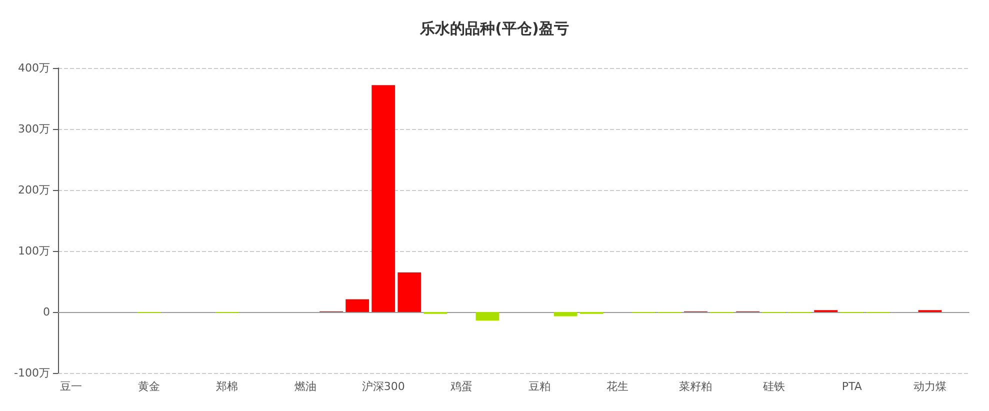 This screenshot has height=411, width=989. What do you see at coordinates (34, 129) in the screenshot?
I see `y-tick-label: 300万` at bounding box center [34, 129].